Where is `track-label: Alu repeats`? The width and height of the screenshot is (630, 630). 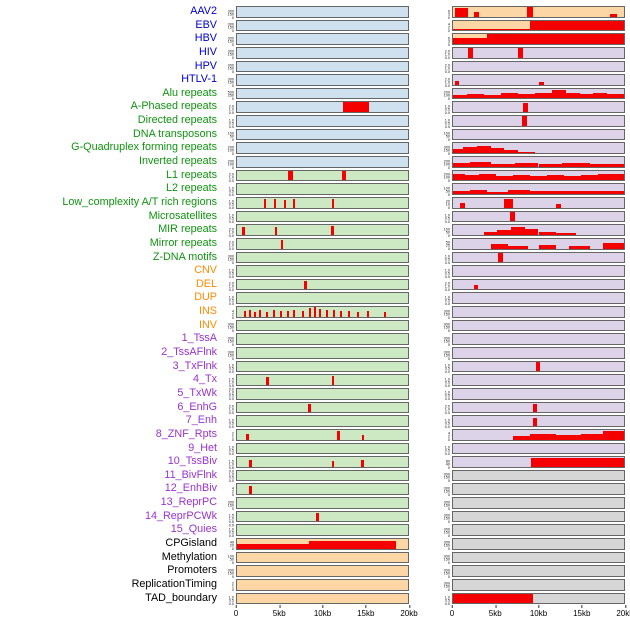 track-label: Alu repeats is located at coordinates (189, 92).